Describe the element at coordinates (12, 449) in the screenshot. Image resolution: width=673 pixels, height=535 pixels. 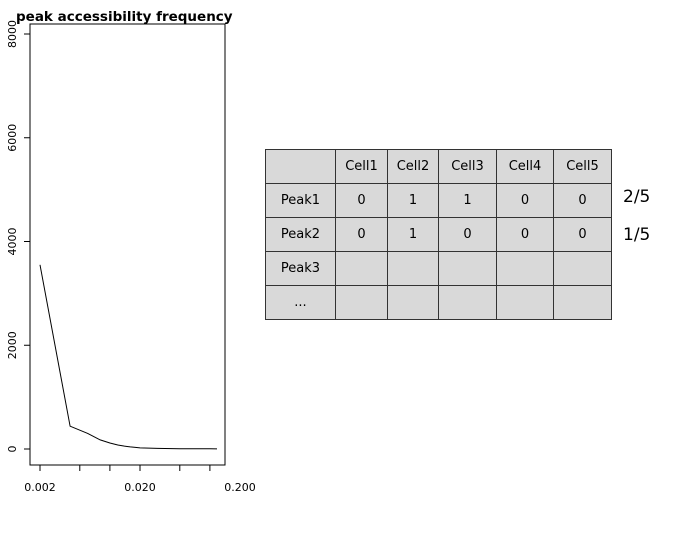
I see `y-tick-label: 0` at that location.